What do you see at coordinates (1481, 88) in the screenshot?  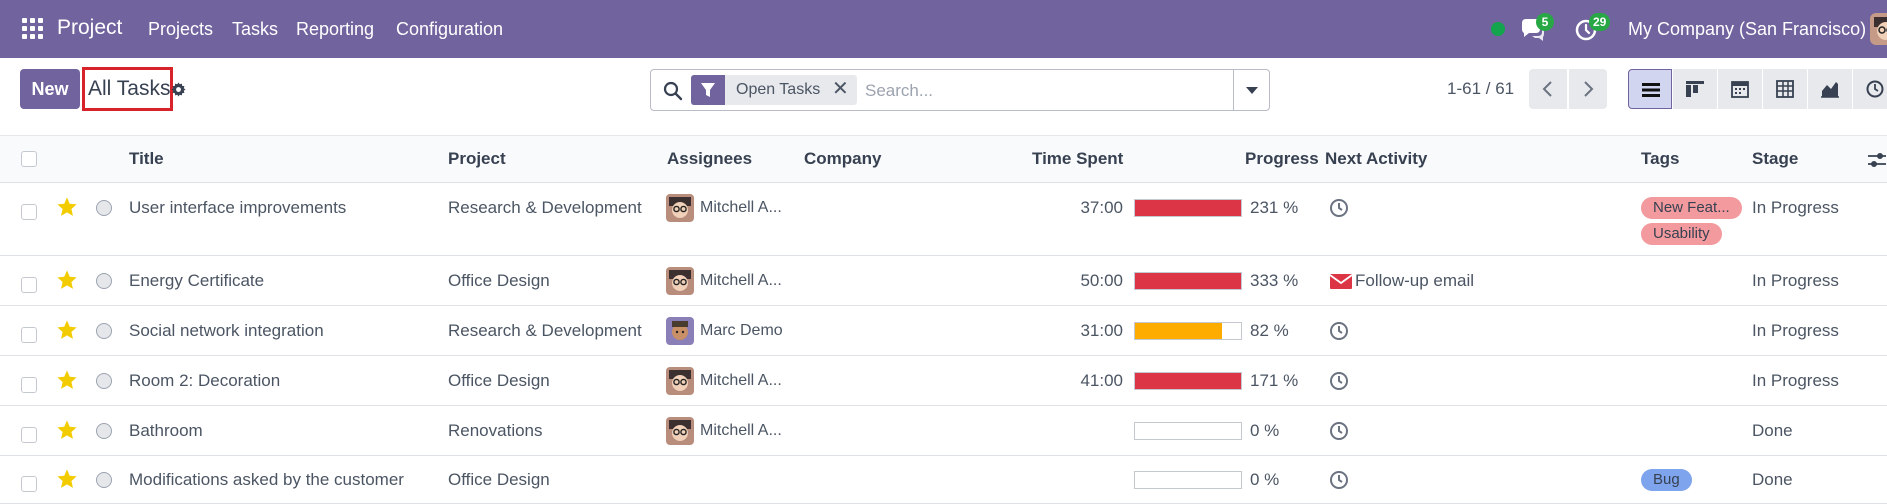 I see `pager-value: 1-61 / 61` at bounding box center [1481, 88].